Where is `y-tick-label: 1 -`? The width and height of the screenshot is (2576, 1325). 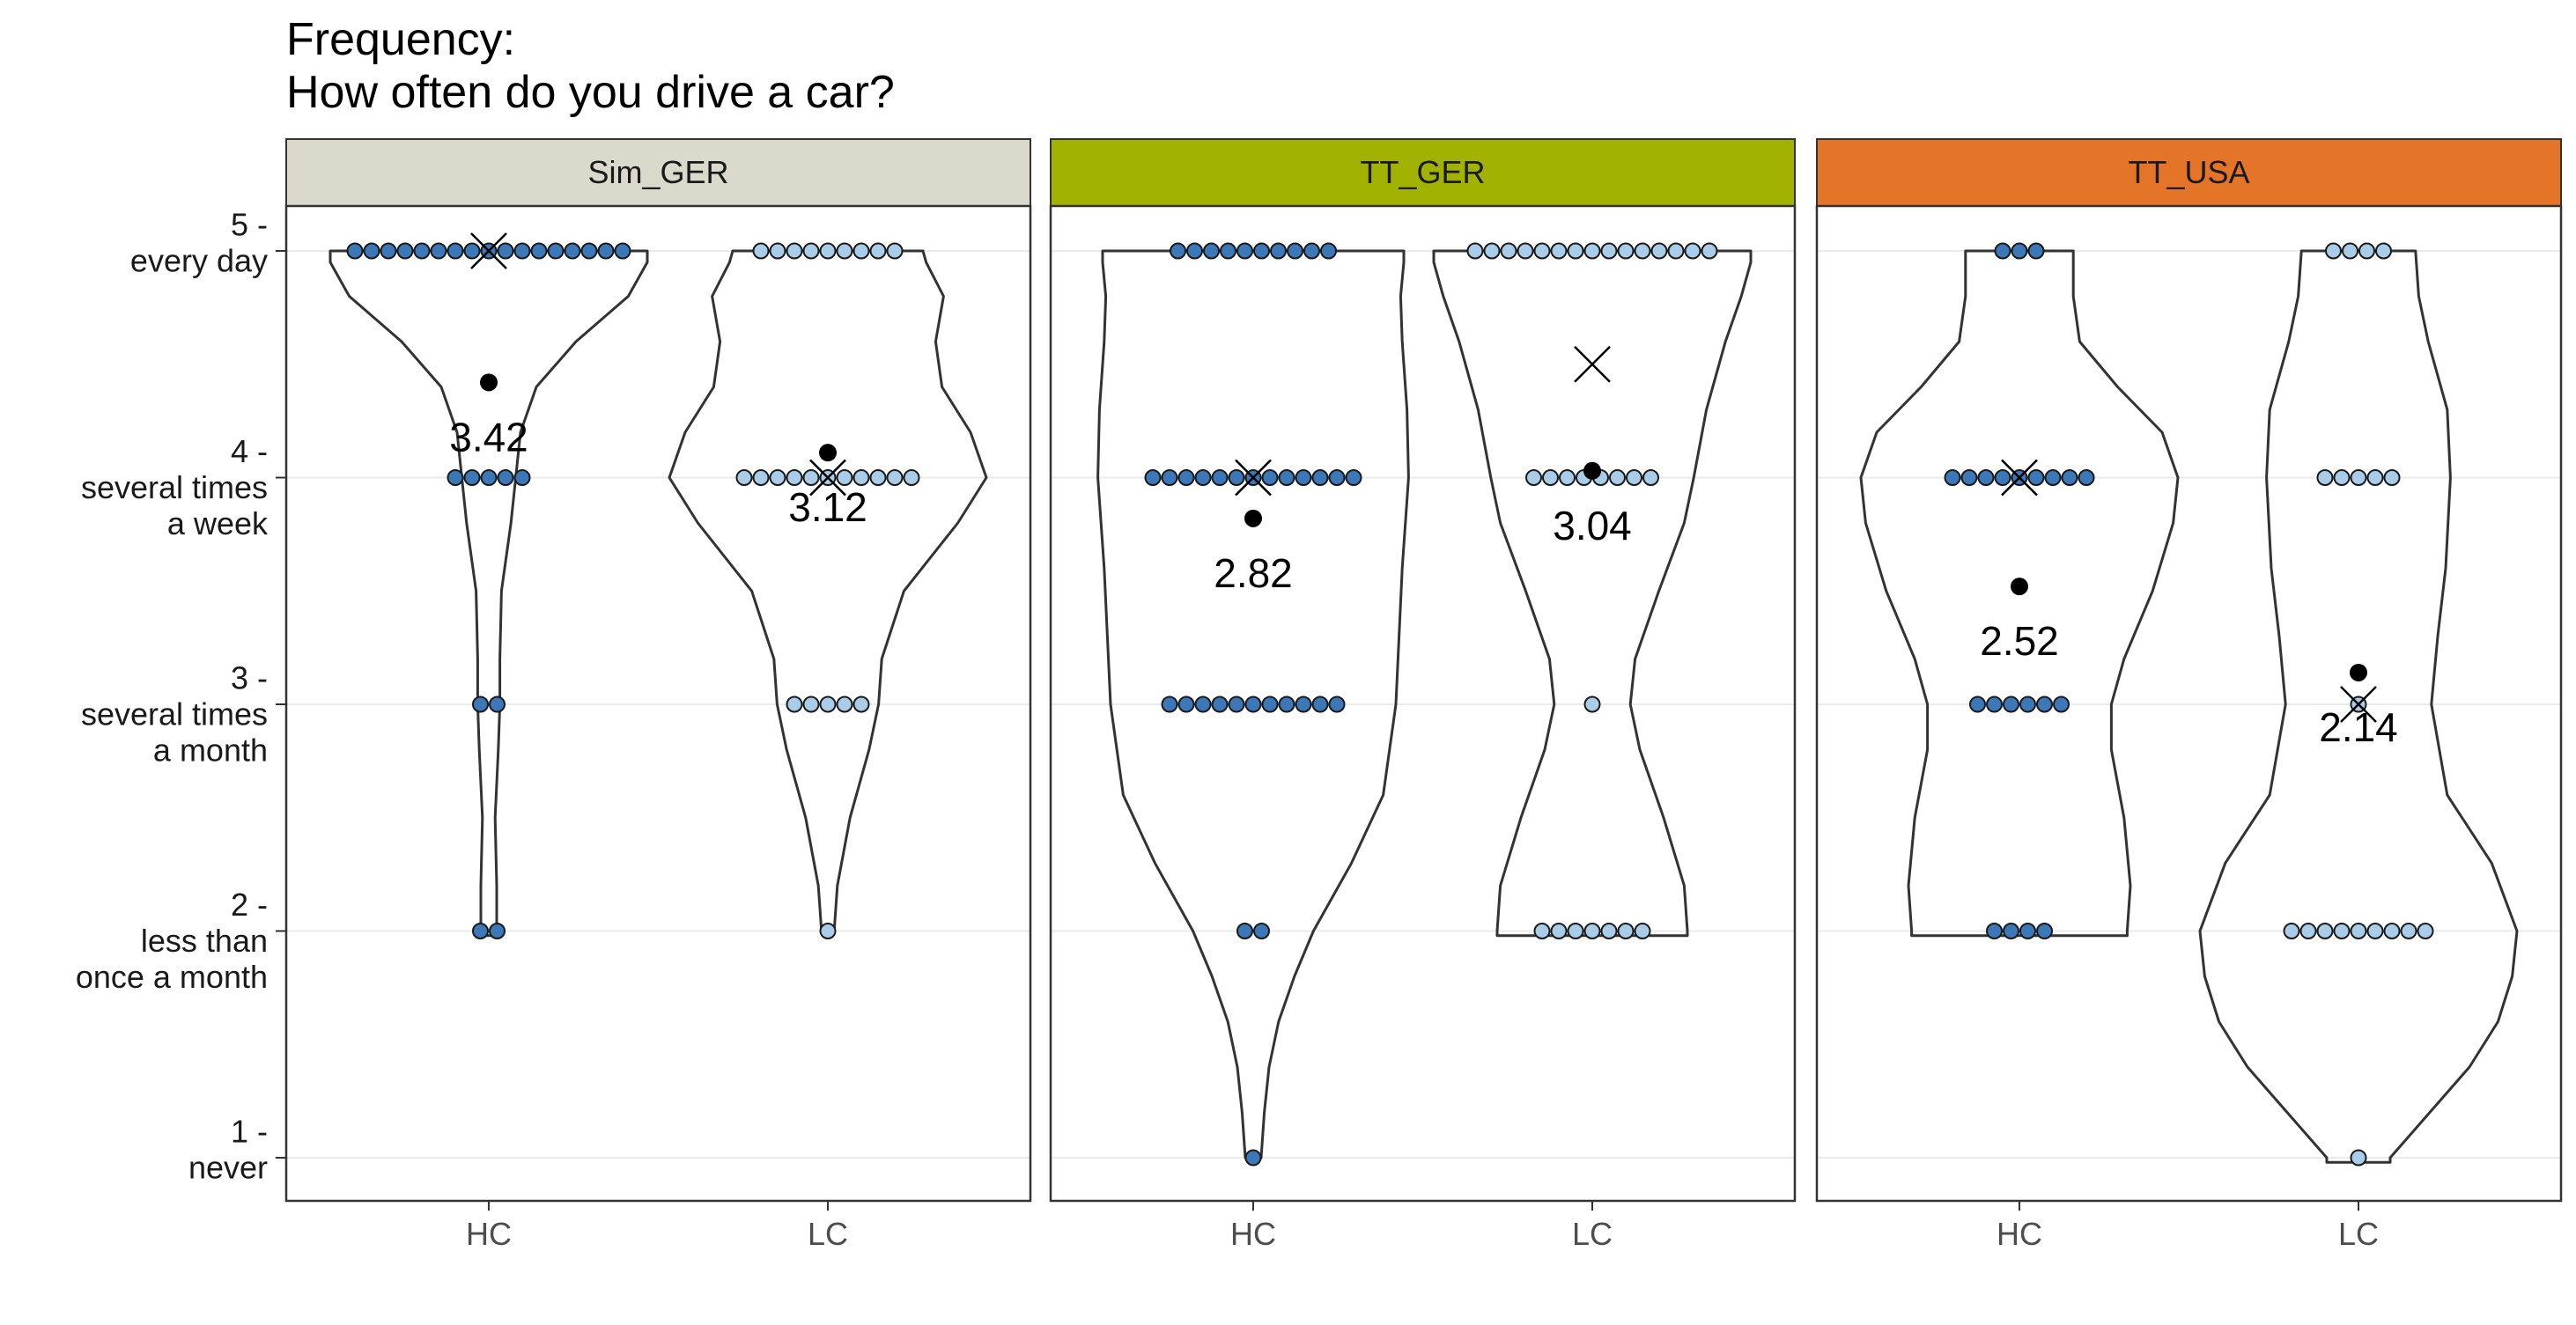
y-tick-label: 1 - is located at coordinates (249, 1132).